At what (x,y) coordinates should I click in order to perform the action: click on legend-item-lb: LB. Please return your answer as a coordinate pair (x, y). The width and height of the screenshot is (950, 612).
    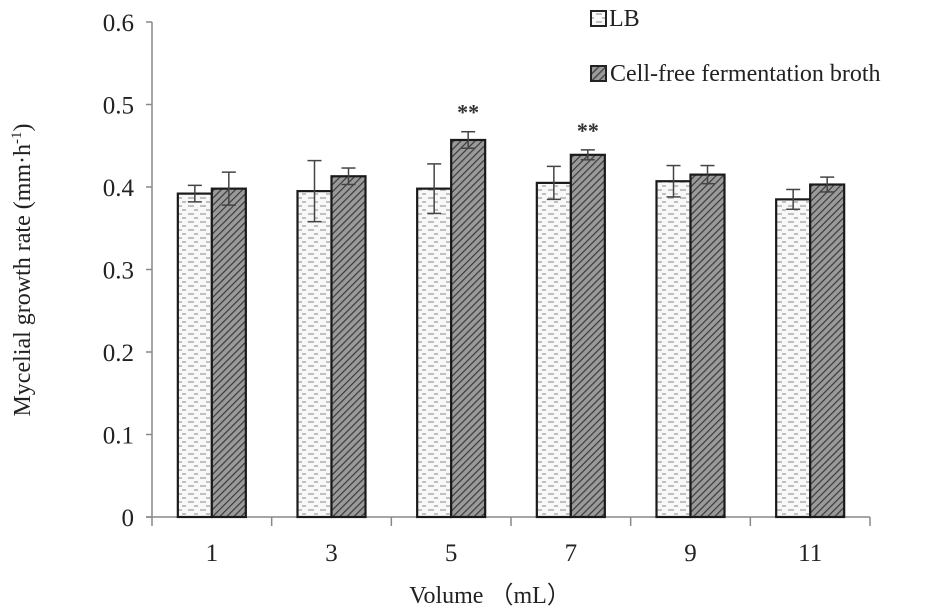
    Looking at the image, I should click on (615, 19).